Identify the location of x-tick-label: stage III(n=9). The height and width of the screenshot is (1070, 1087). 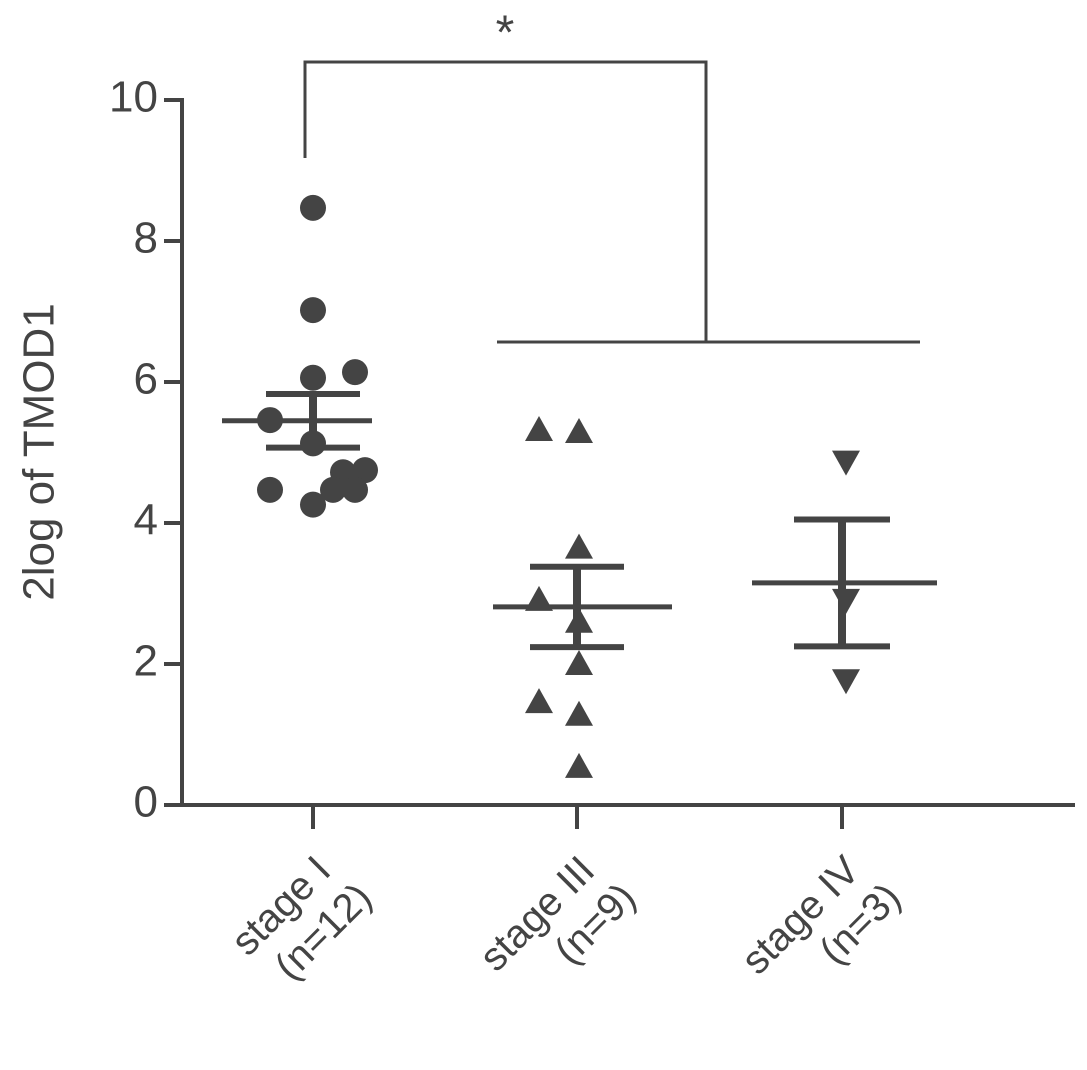
(557, 927).